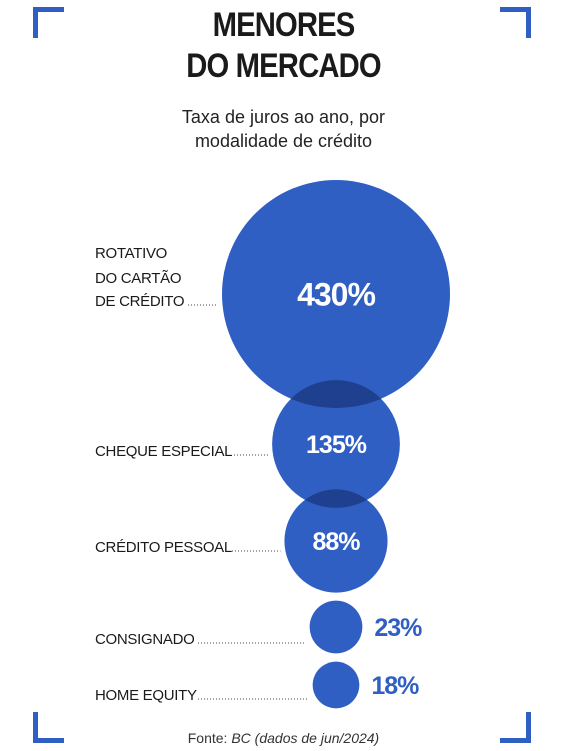 This screenshot has width=567, height=751. I want to click on value-label-3: 23%, so click(398, 628).